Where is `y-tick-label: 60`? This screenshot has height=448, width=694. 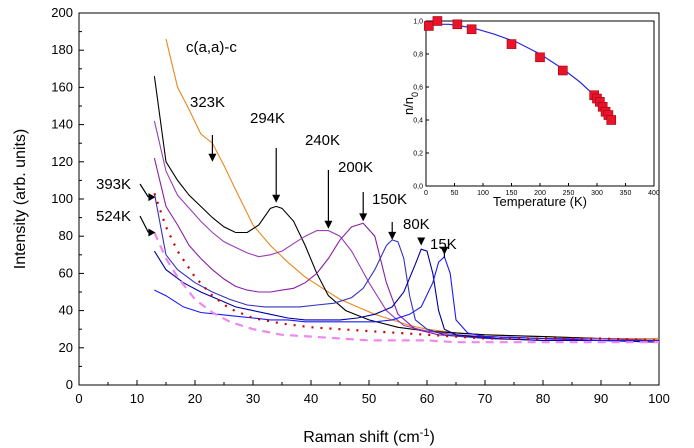 y-tick-label: 60 is located at coordinates (66, 272).